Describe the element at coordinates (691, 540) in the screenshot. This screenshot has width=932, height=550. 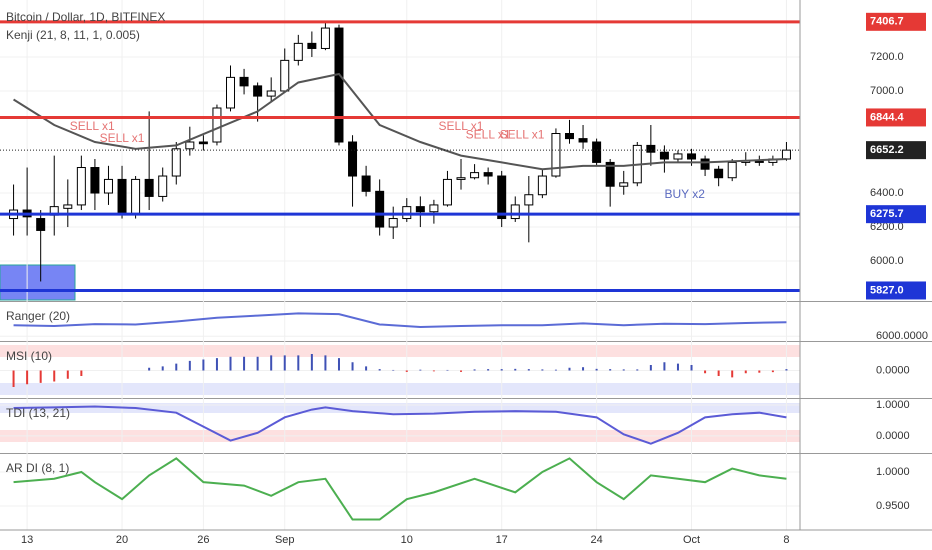
I see `x-tick-label: Oct` at that location.